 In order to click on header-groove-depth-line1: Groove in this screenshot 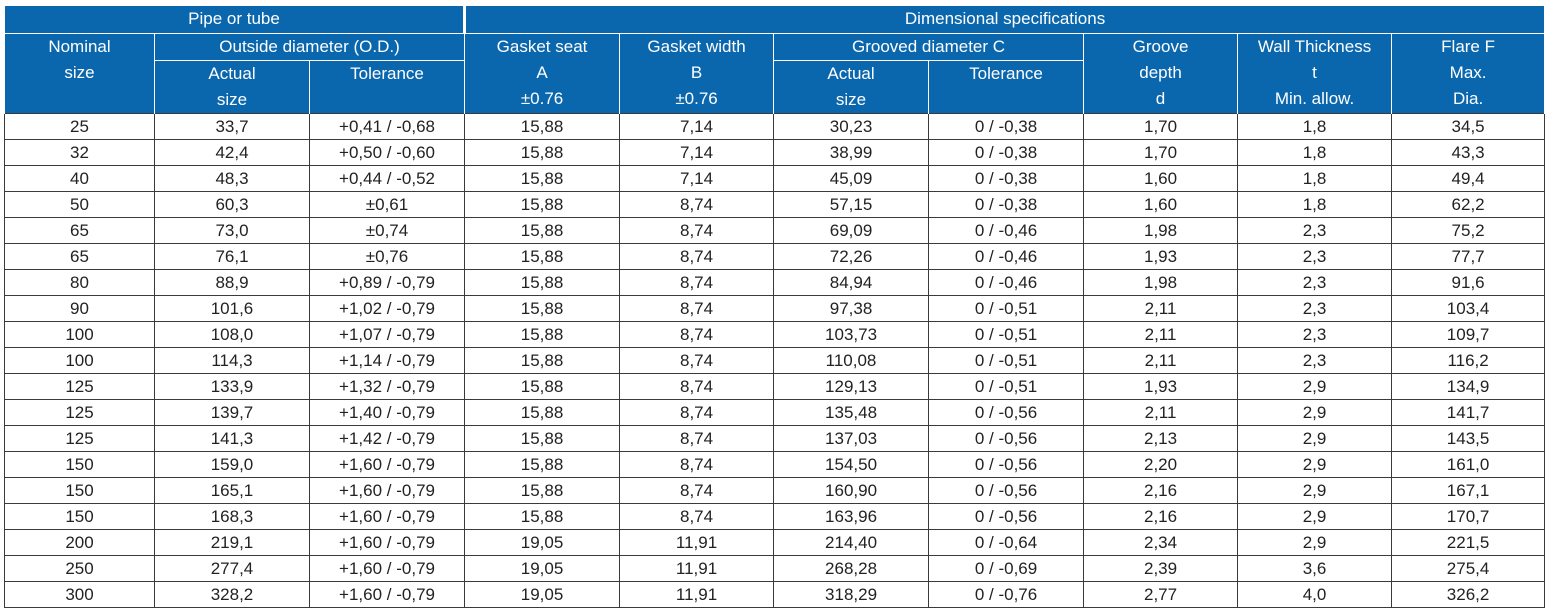, I will do `click(1160, 46)`.